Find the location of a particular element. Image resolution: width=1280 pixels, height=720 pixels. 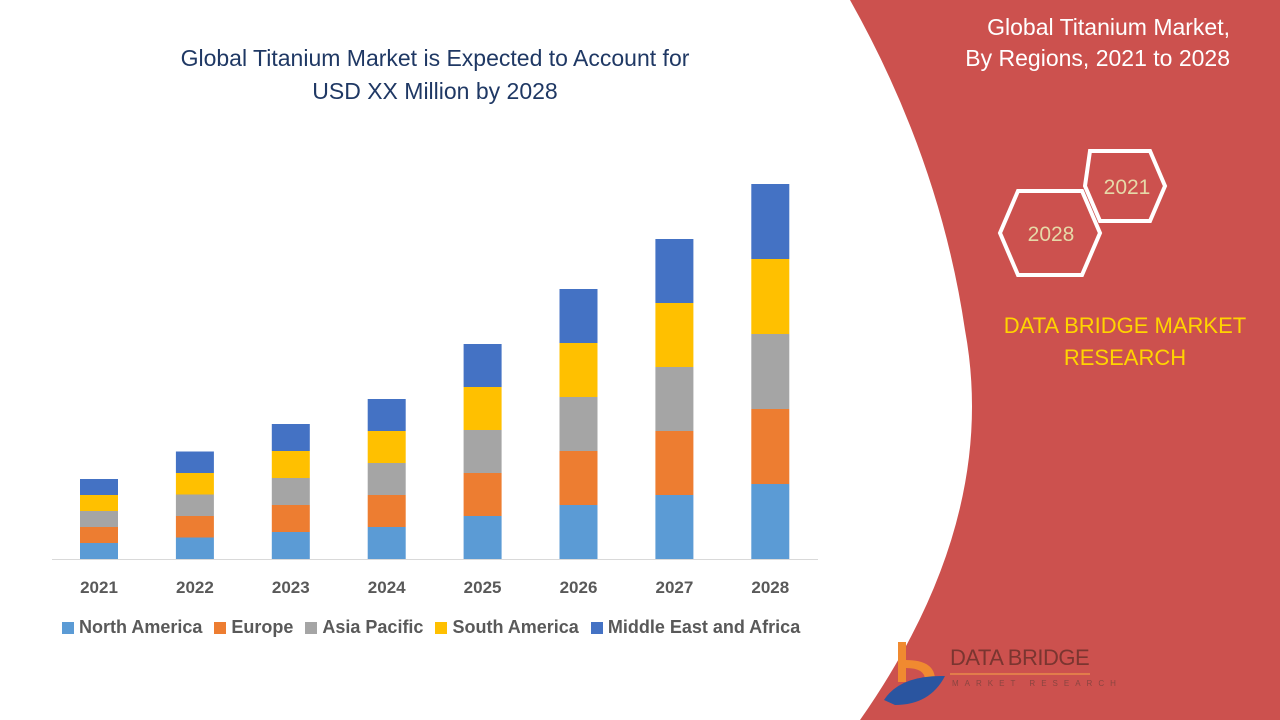

legend-item-europe: Europe is located at coordinates (253, 627).